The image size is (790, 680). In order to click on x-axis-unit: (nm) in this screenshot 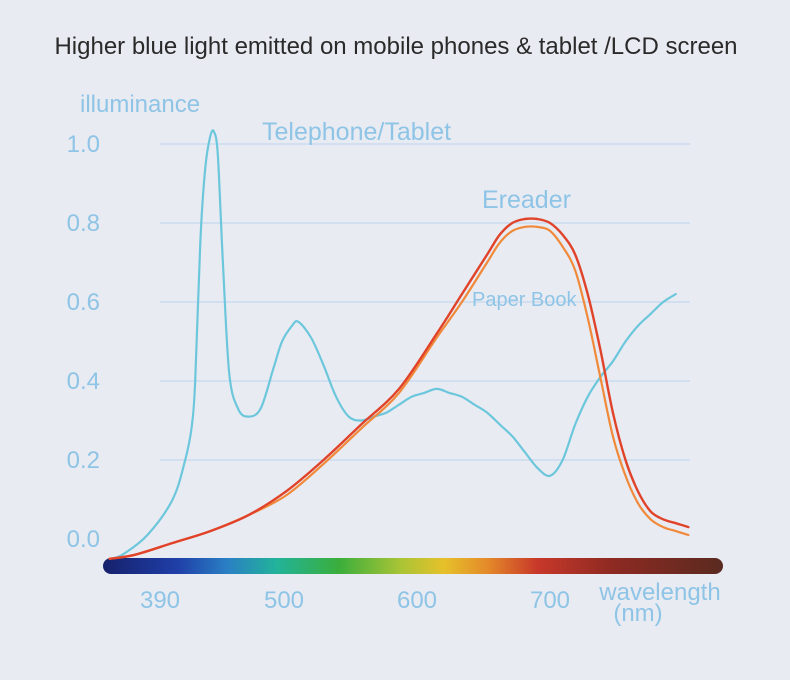, I will do `click(637, 613)`.